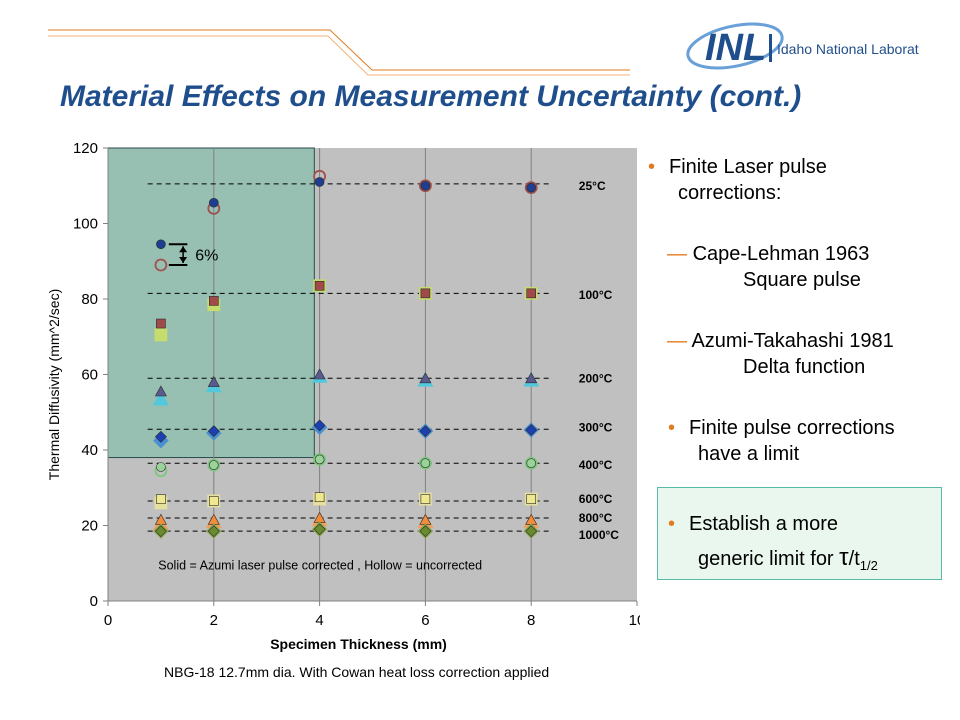 The height and width of the screenshot is (720, 960). What do you see at coordinates (634, 620) in the screenshot?
I see `x-tick-label: 10` at bounding box center [634, 620].